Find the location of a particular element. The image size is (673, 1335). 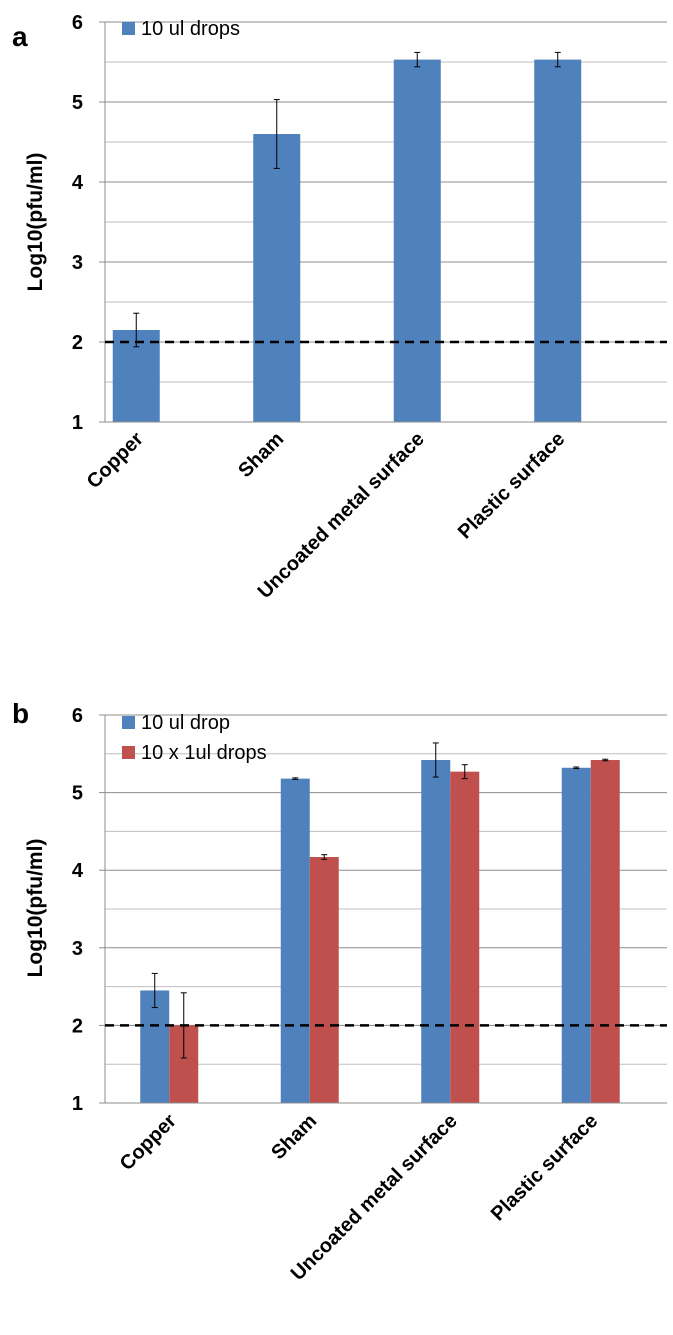

legend-label: 10 ul drop is located at coordinates (185, 723).